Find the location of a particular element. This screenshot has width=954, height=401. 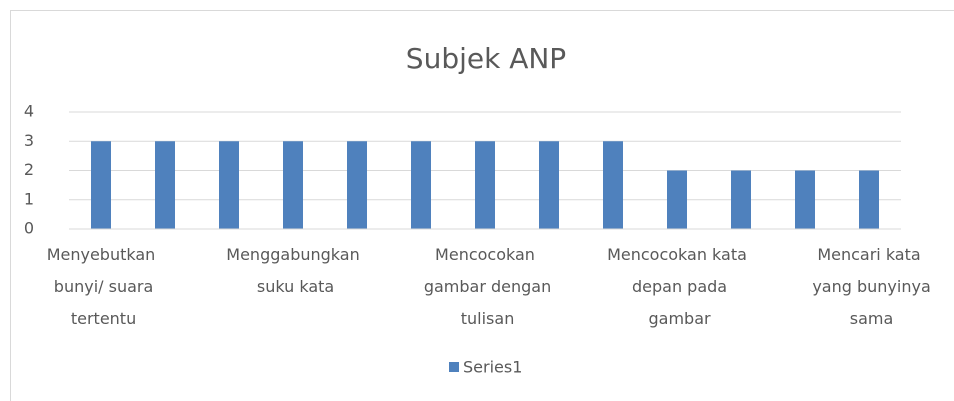

y-tick-label: 2 is located at coordinates (29, 169).